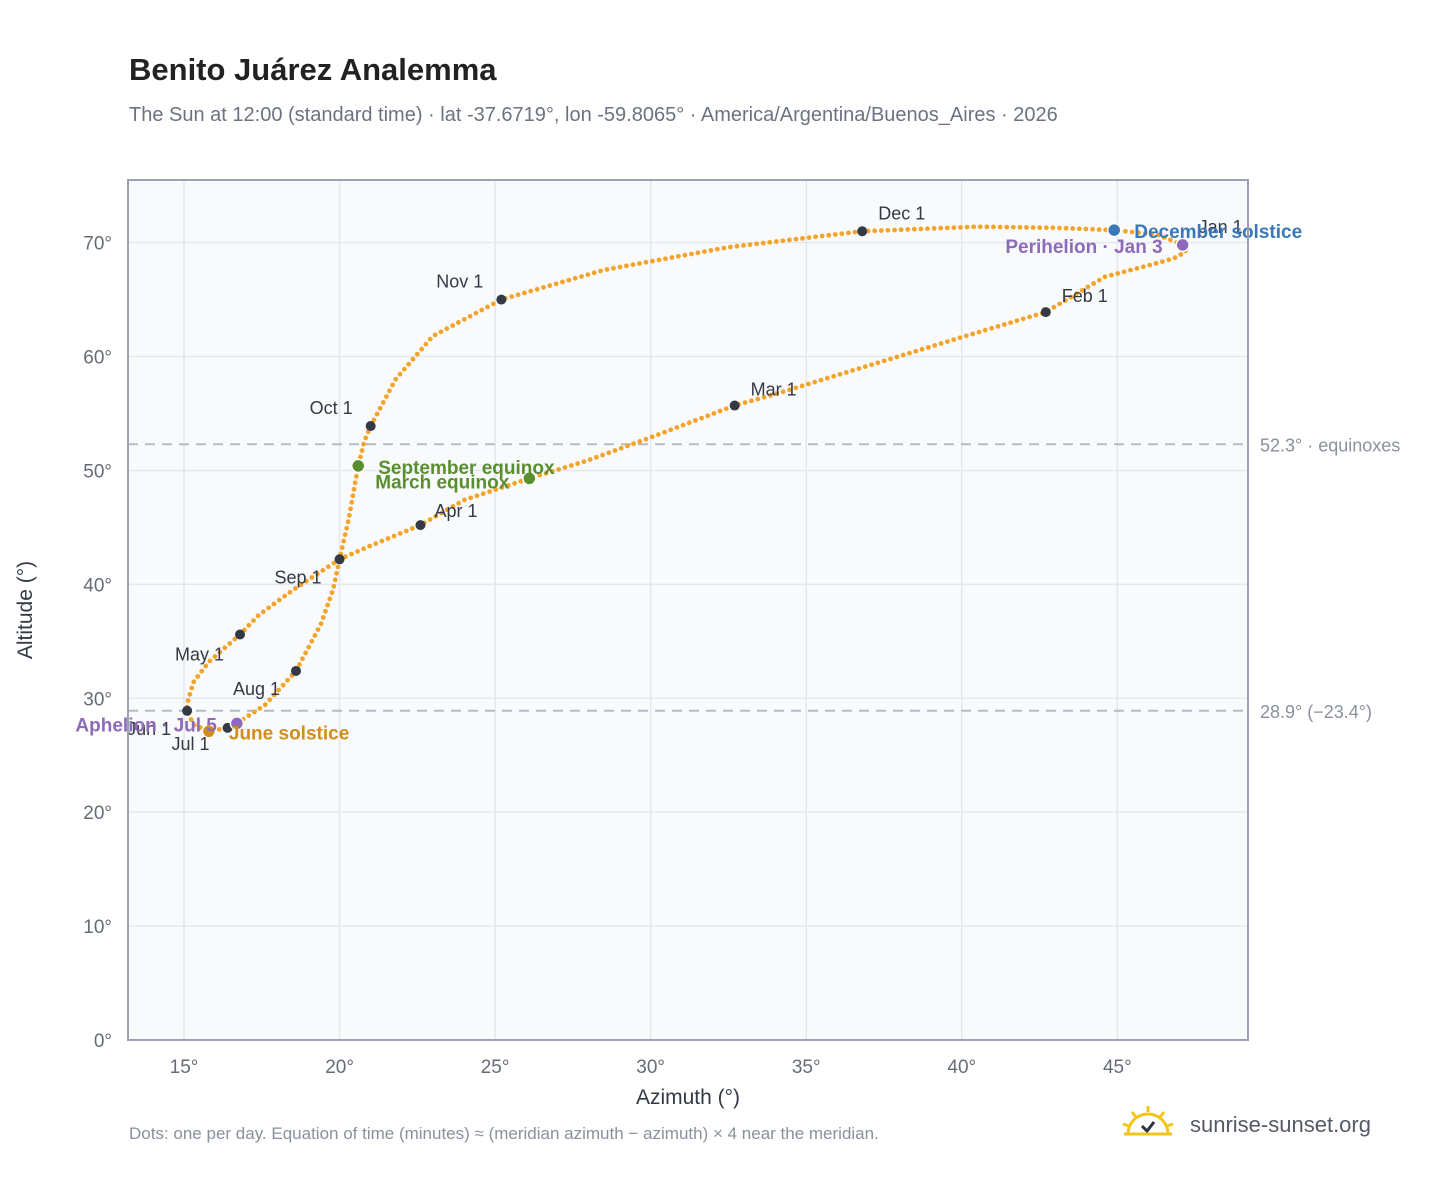 The width and height of the screenshot is (1448, 1188). Describe the element at coordinates (97, 813) in the screenshot. I see `y-tick-label: 20°` at that location.